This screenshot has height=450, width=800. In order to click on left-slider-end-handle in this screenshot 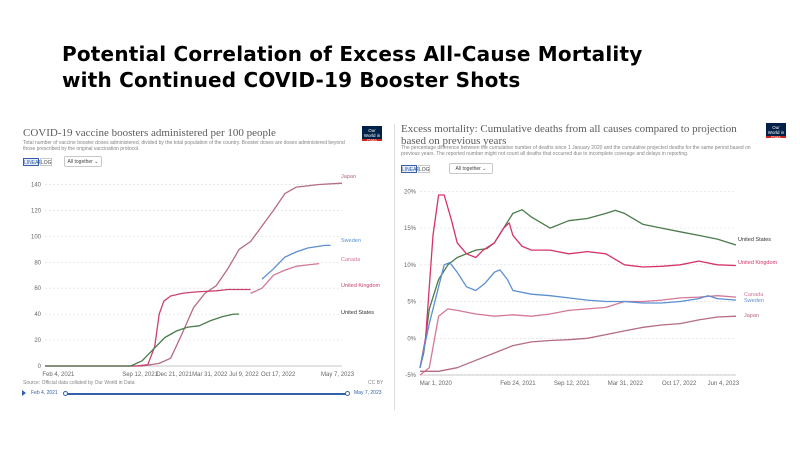, I will do `click(347, 393)`.